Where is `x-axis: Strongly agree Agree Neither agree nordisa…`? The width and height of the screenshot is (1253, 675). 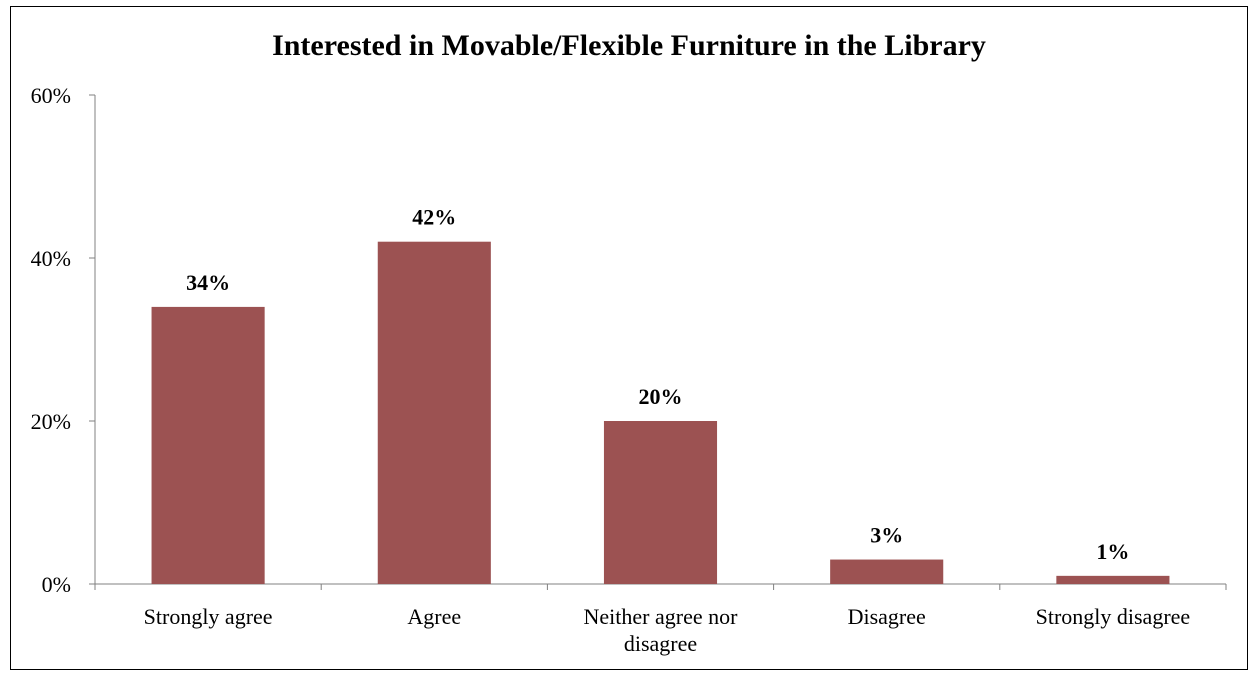
x-axis: Strongly agree Agree Neither agree nordisa… is located at coordinates (660, 620).